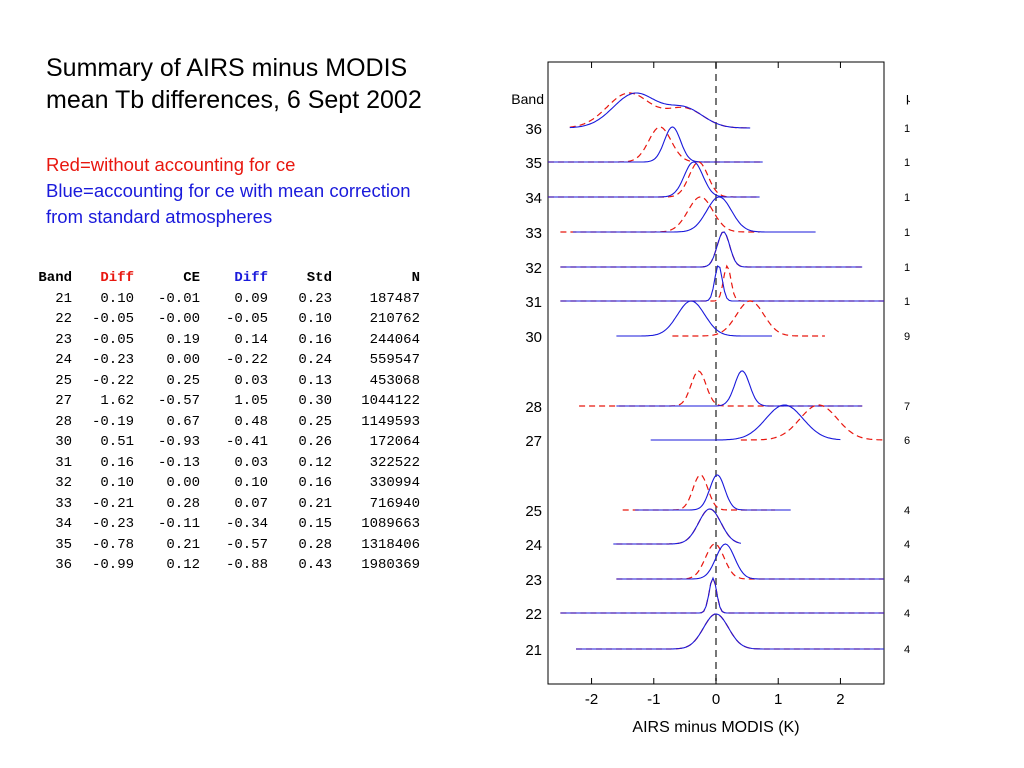 The image size is (1024, 768). What do you see at coordinates (907, 337) in the screenshot?
I see `wavelength-label: 9.7` at bounding box center [907, 337].